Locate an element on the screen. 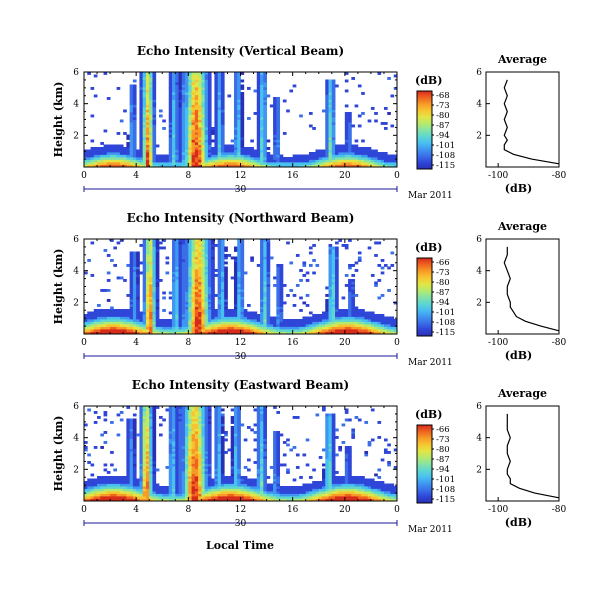 The width and height of the screenshot is (615, 598). colorbar-tick-label: -68 is located at coordinates (443, 96).